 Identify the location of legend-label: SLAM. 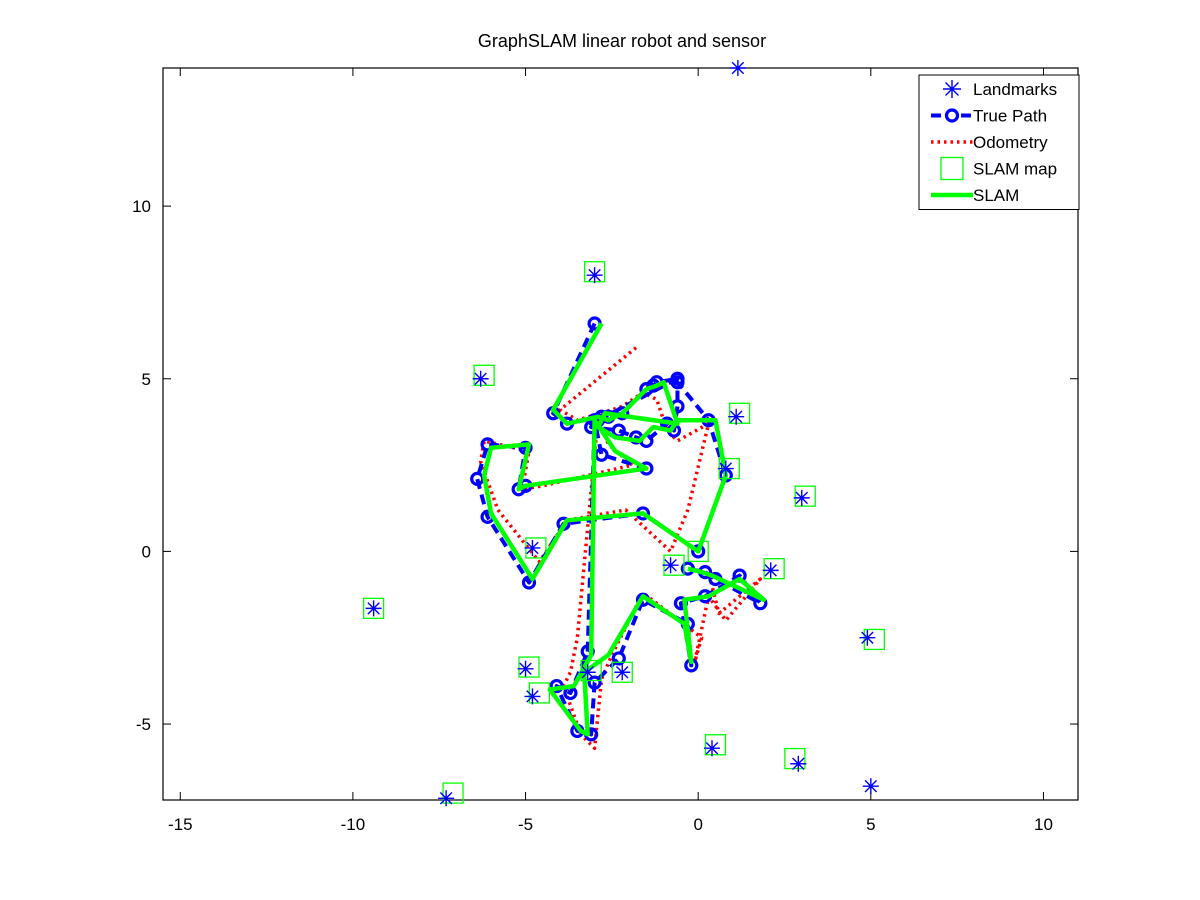
(996, 195).